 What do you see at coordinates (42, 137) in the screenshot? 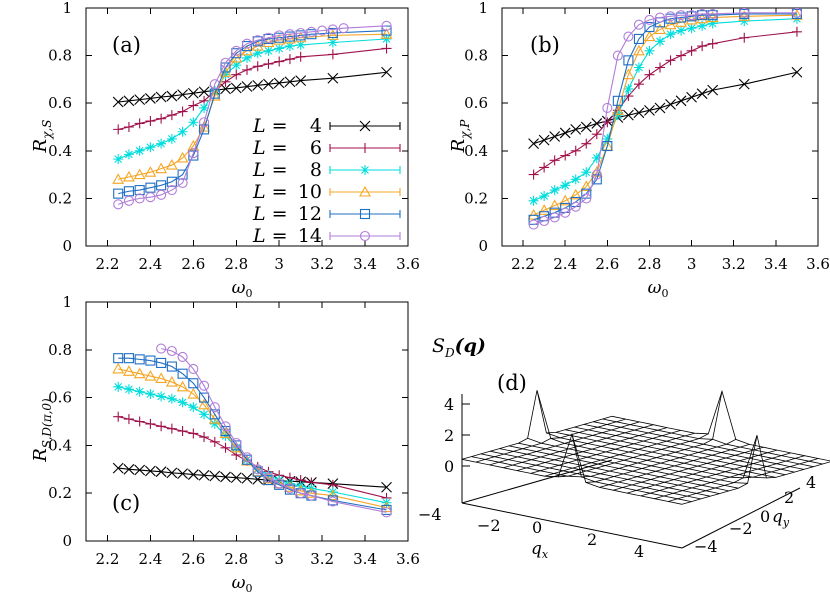
I see `panel-a-ylabel: Rχ,S` at bounding box center [42, 137].